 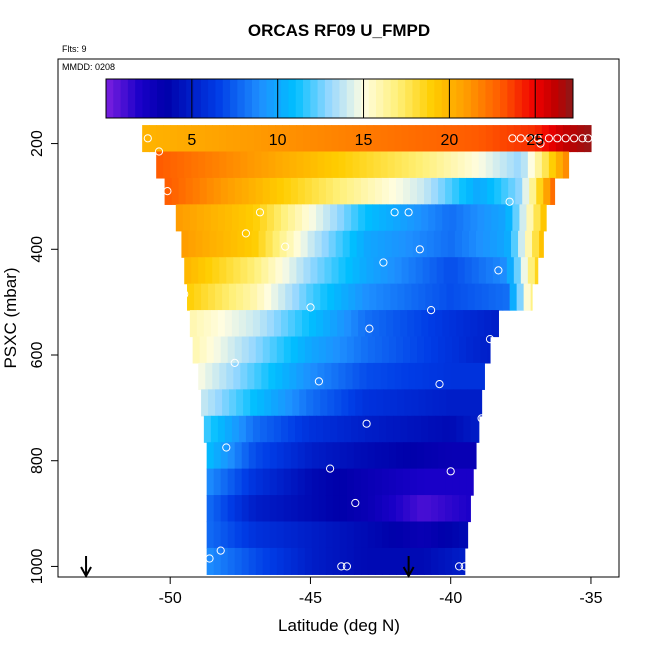 I want to click on colorbar: 5 10 15 20 25, so click(x=339, y=113).